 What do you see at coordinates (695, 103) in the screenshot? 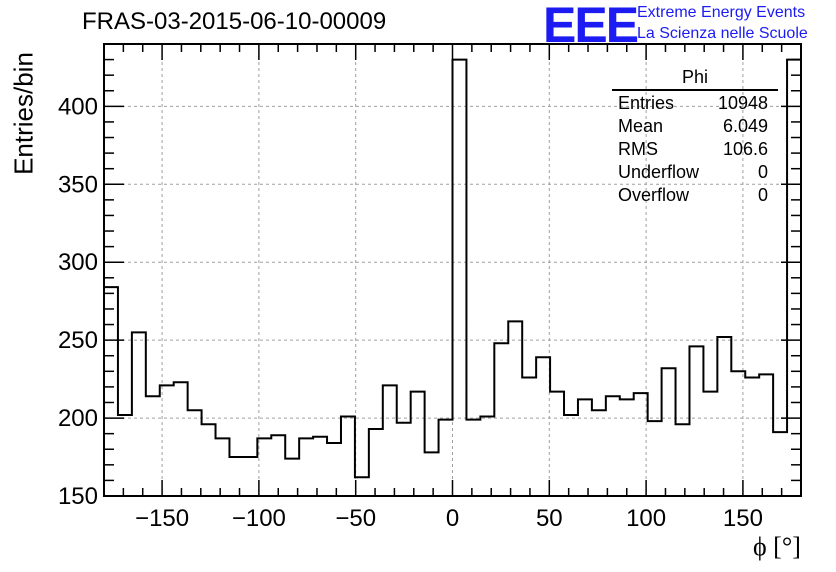
I see `stats-row: Entries 10948` at bounding box center [695, 103].